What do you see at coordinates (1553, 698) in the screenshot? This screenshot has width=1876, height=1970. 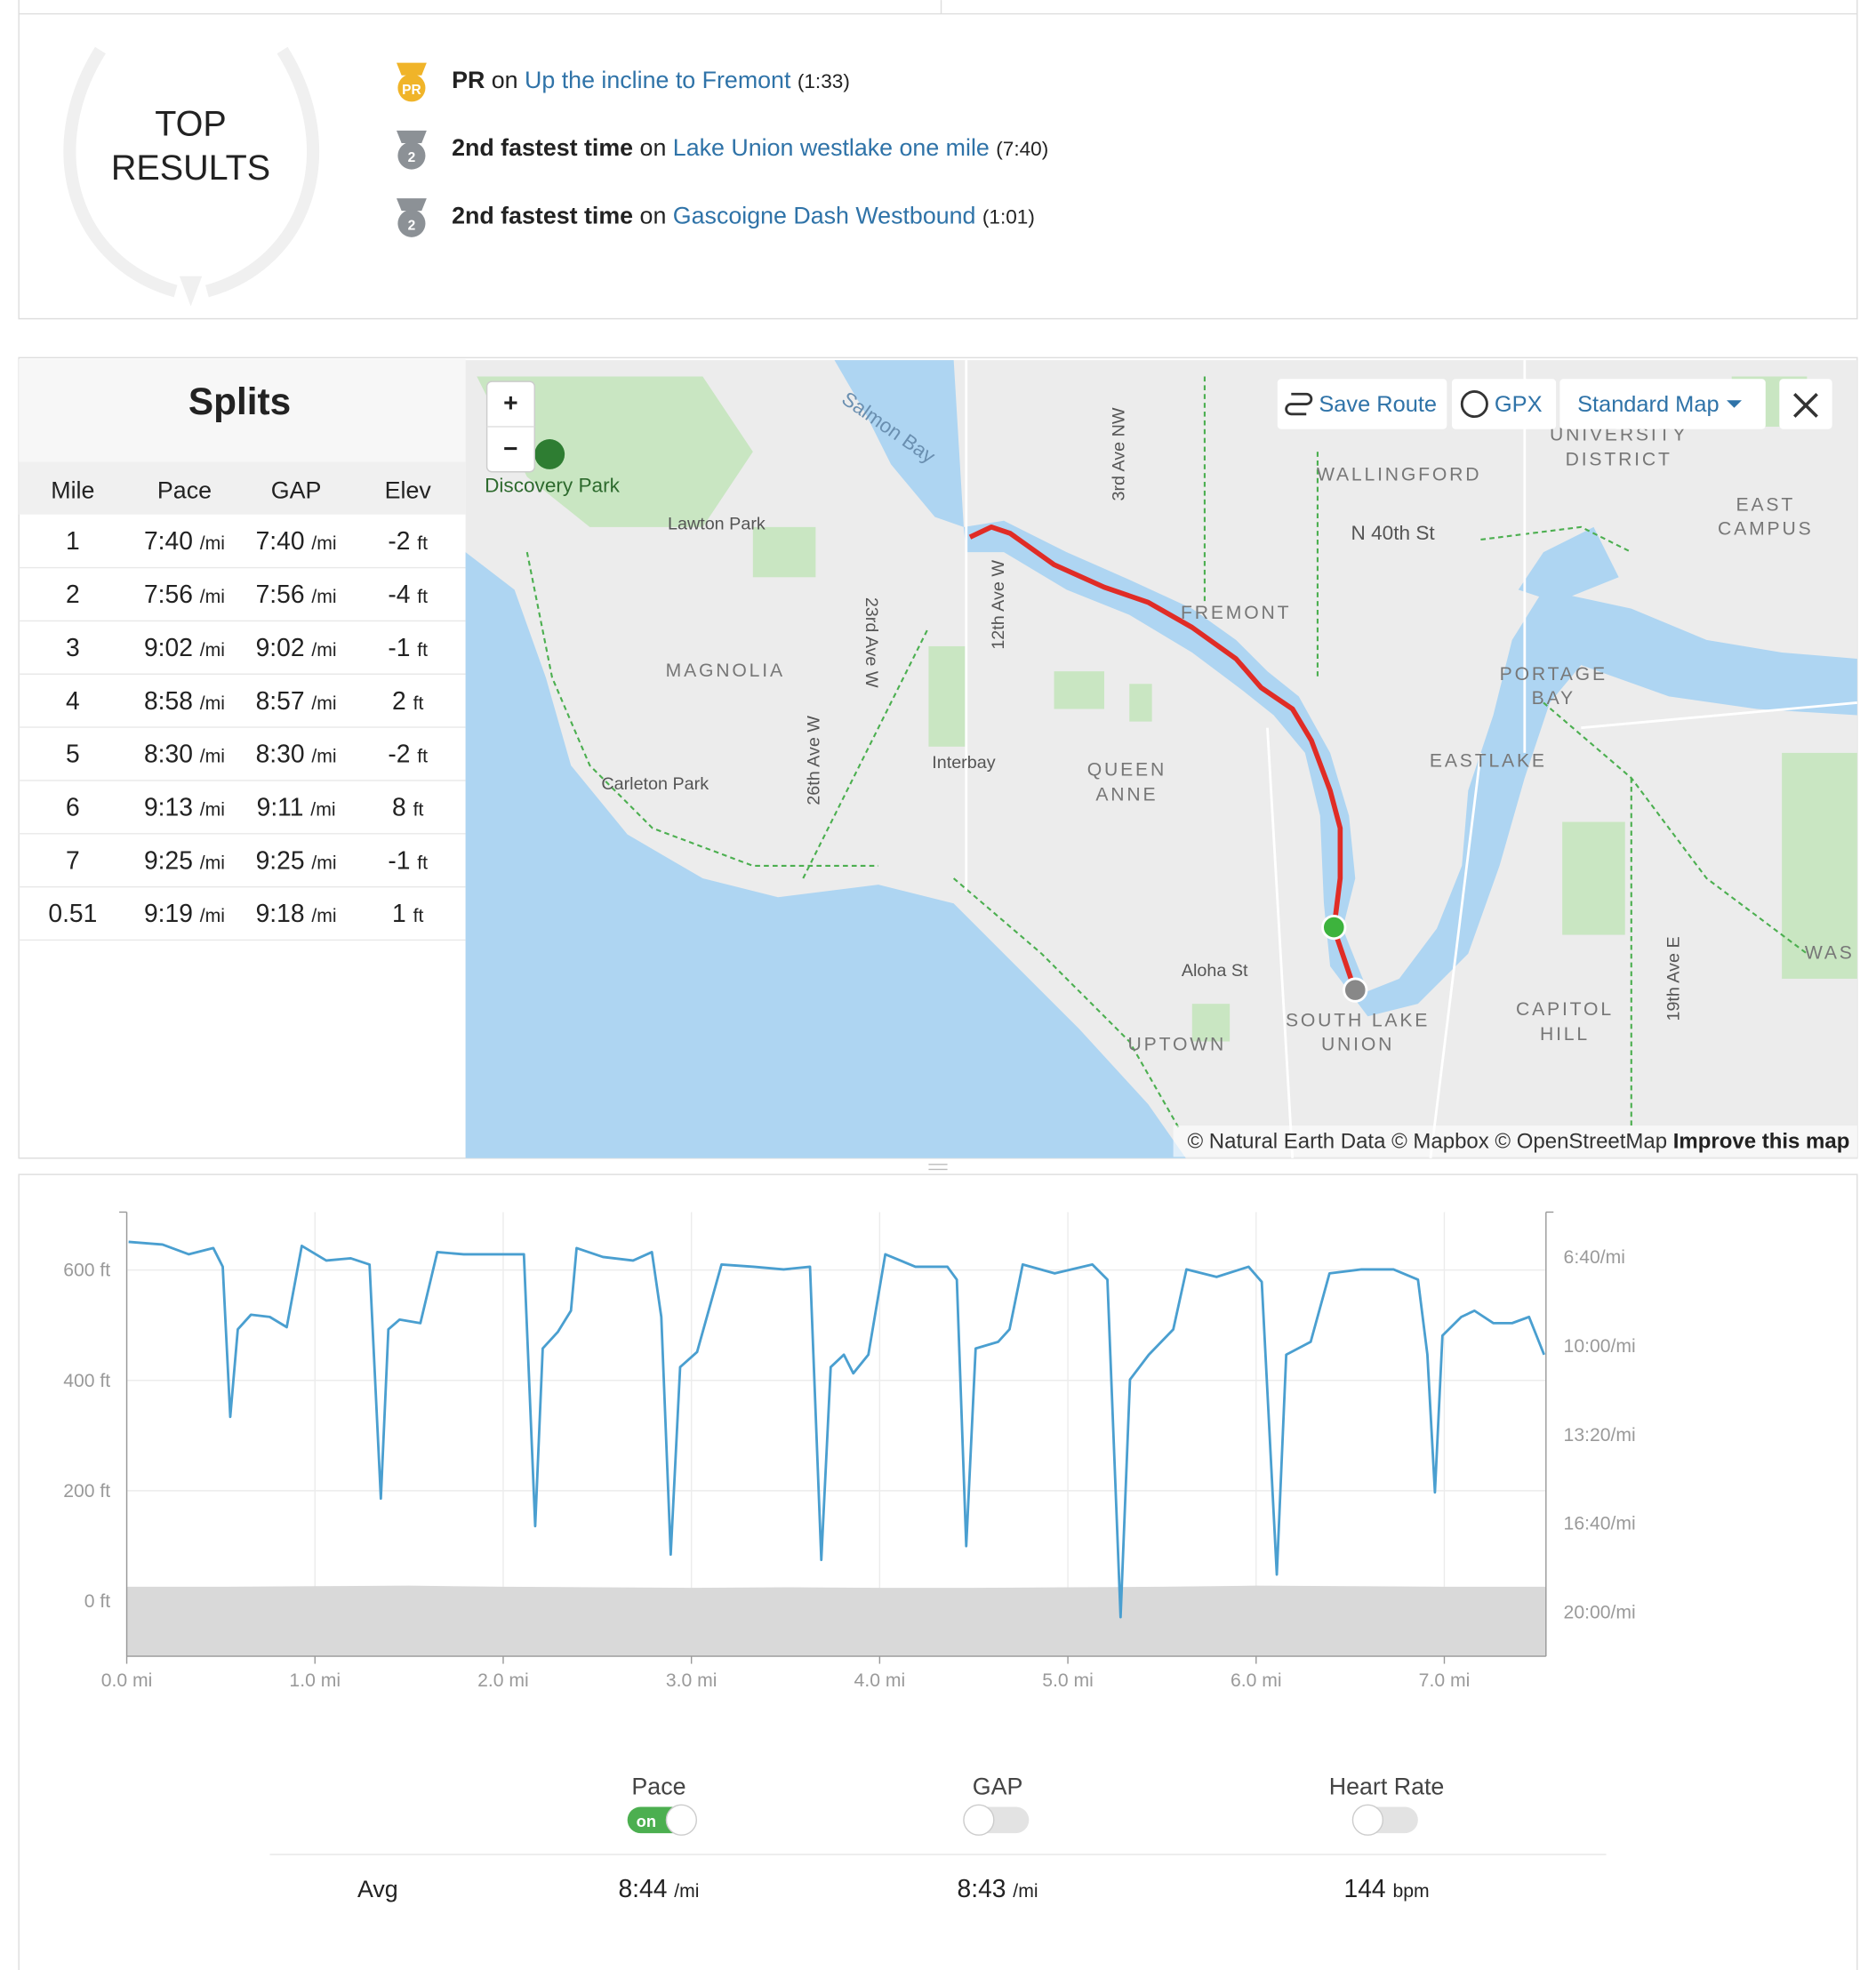 I see `map-label: BAY` at bounding box center [1553, 698].